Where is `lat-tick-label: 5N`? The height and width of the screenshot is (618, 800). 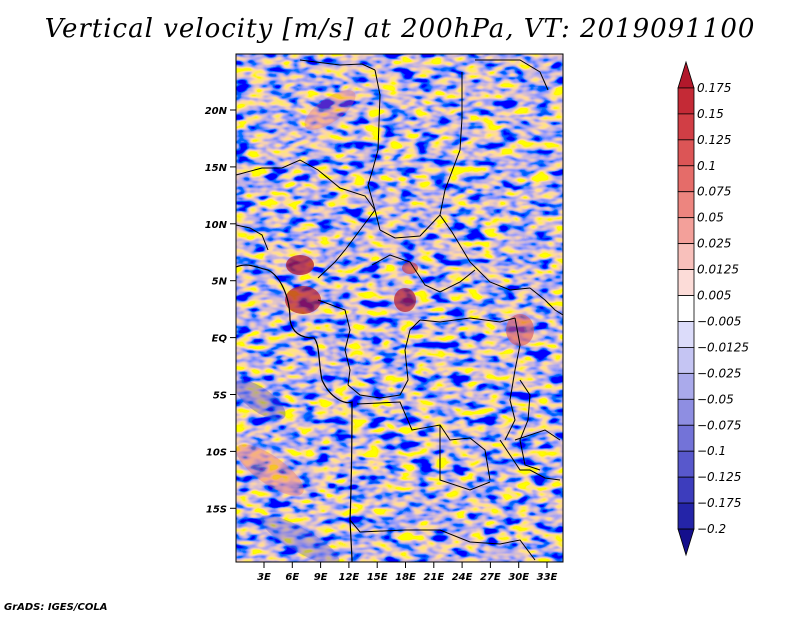 lat-tick-label: 5N is located at coordinates (220, 282).